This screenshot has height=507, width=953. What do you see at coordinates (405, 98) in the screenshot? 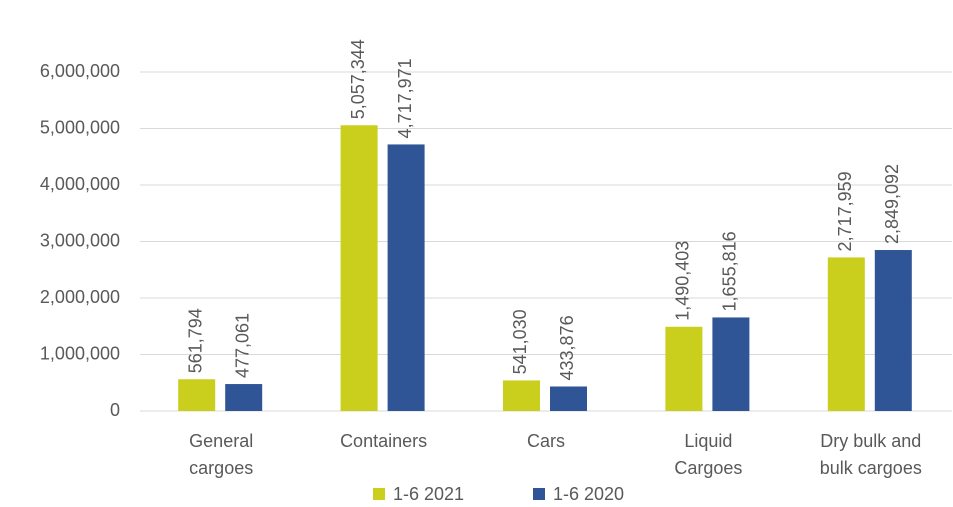
I see `value-label: 4,717,971` at bounding box center [405, 98].